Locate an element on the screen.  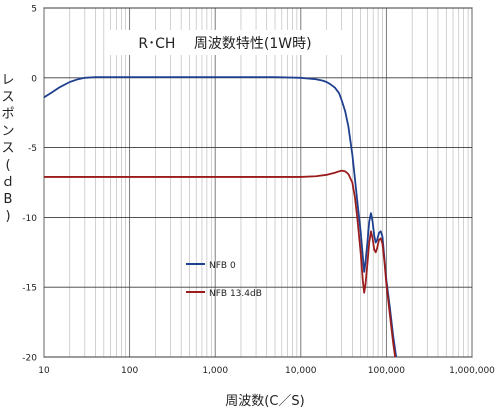
title-box is located at coordinates (225, 42).